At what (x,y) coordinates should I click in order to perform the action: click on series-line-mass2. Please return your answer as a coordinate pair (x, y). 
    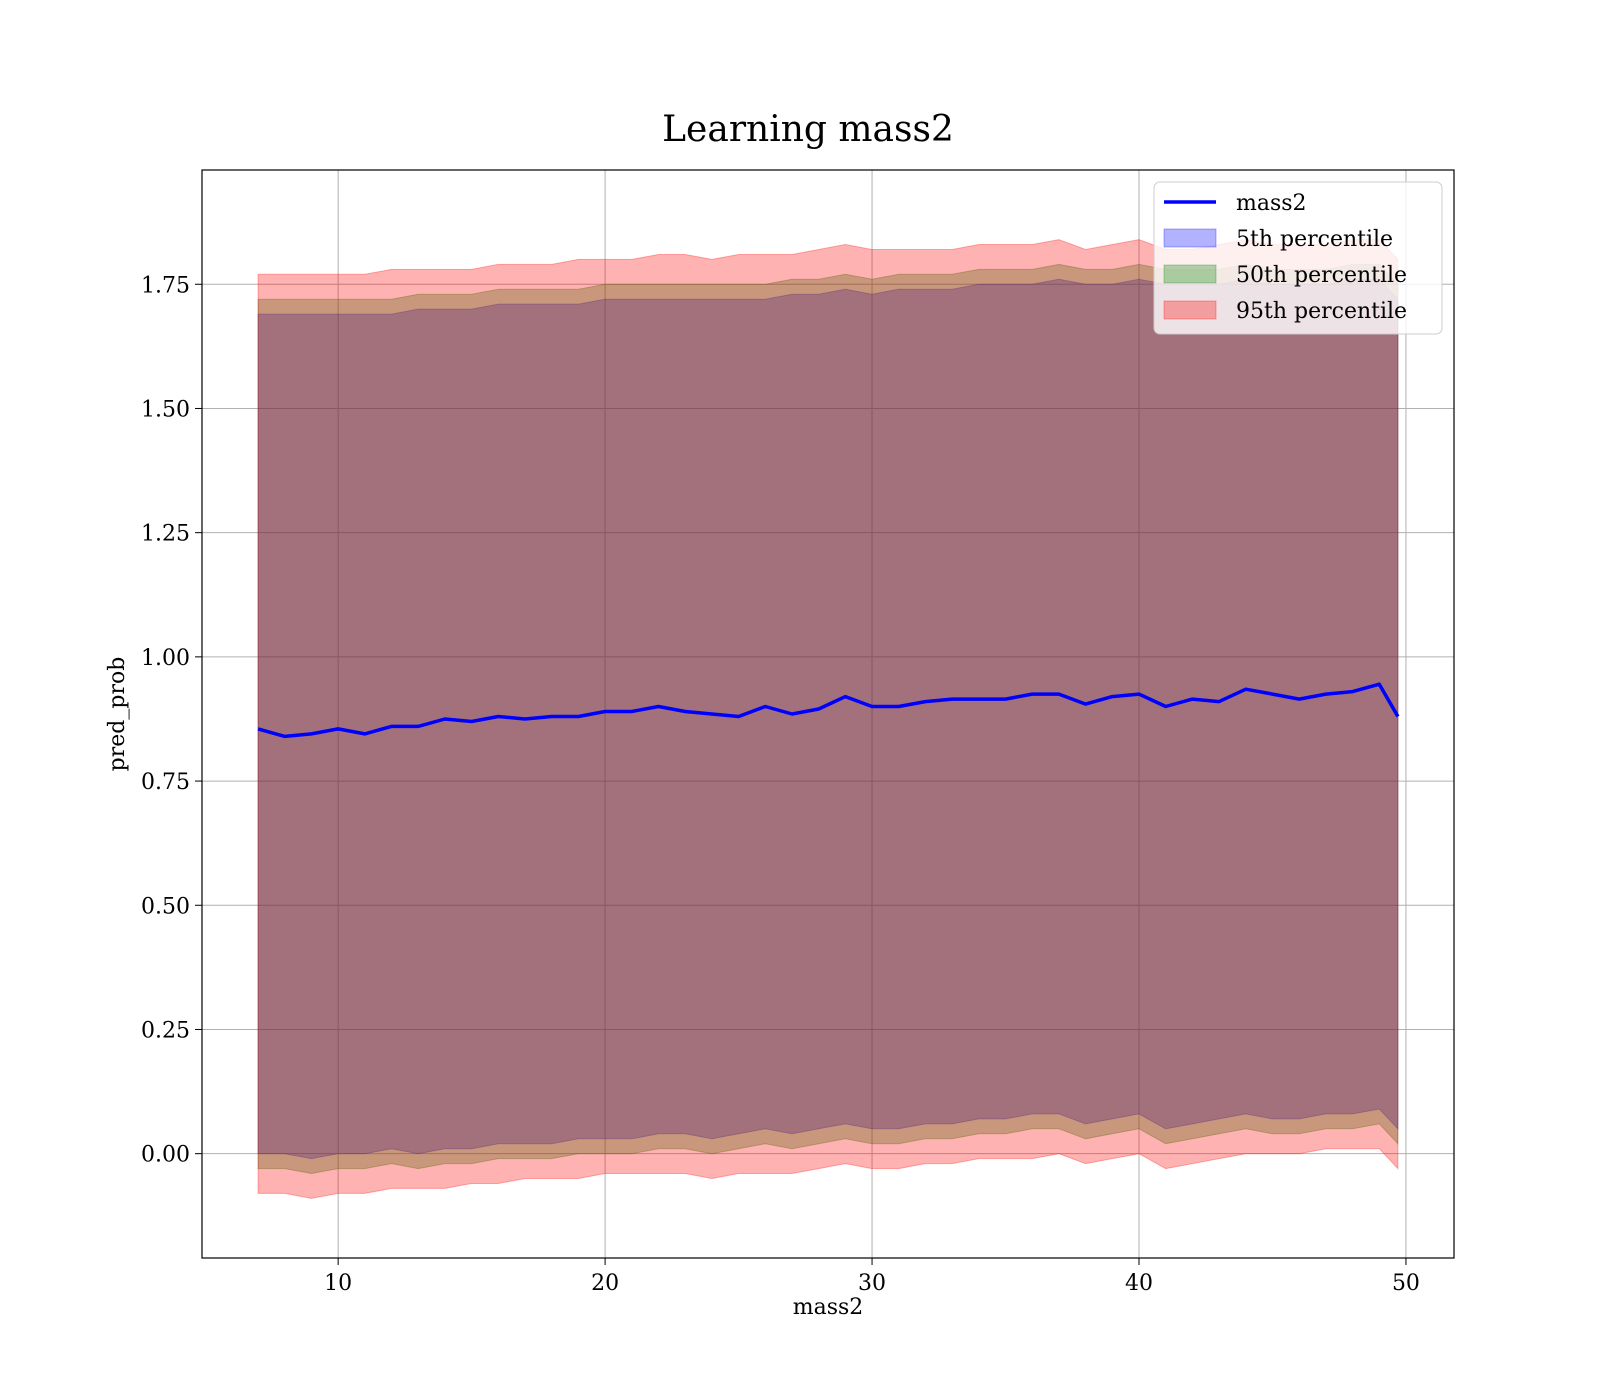
    Looking at the image, I should click on (828, 710).